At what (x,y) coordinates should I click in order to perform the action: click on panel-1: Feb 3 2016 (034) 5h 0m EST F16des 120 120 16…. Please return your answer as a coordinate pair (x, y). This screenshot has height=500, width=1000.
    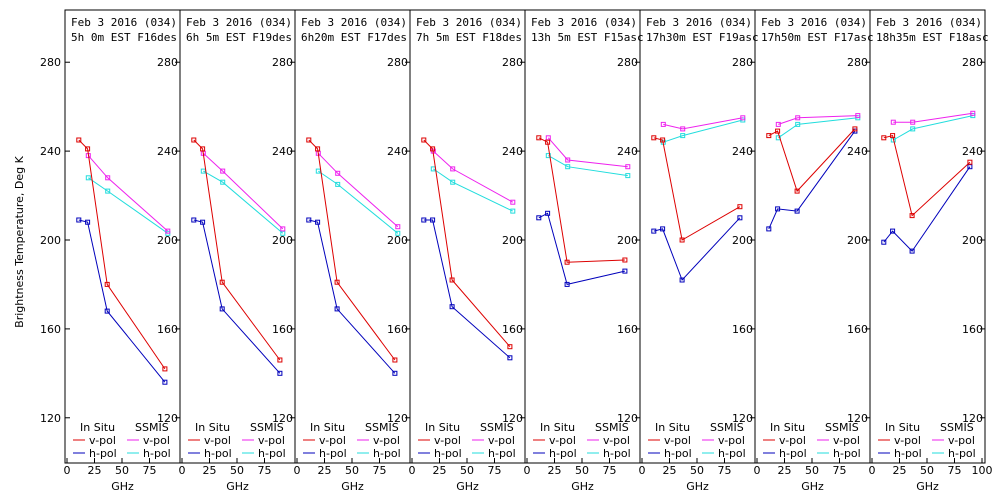
    Looking at the image, I should click on (110, 251).